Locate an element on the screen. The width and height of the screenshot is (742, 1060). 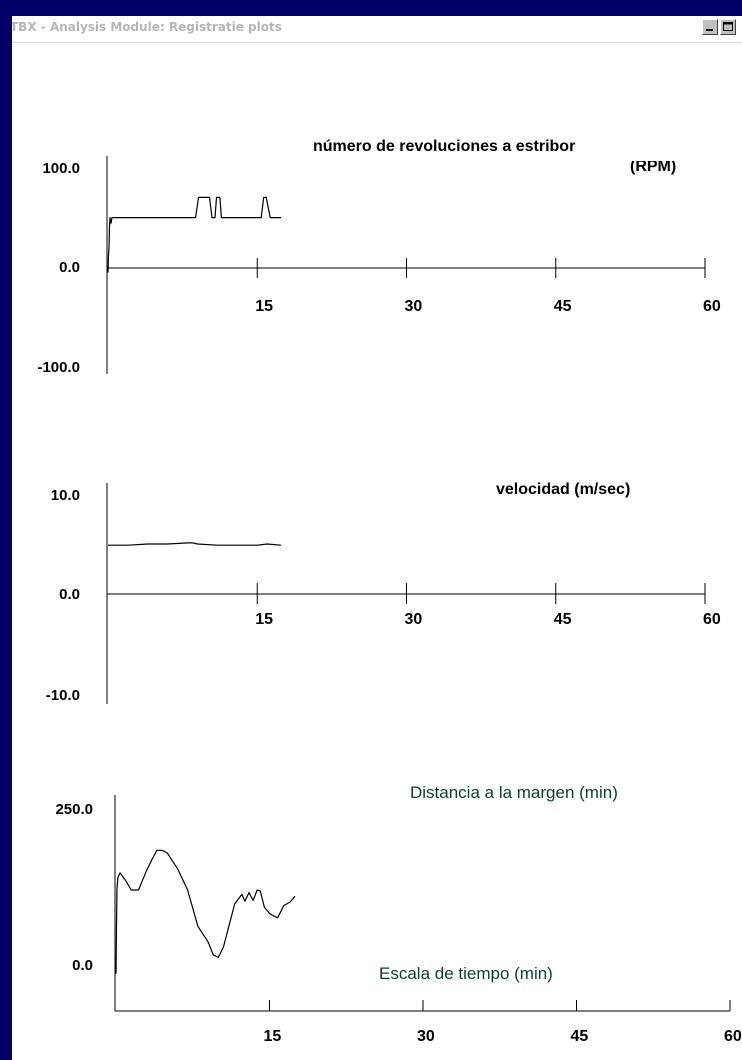
y-tick-label: 250.0 is located at coordinates (74, 809).